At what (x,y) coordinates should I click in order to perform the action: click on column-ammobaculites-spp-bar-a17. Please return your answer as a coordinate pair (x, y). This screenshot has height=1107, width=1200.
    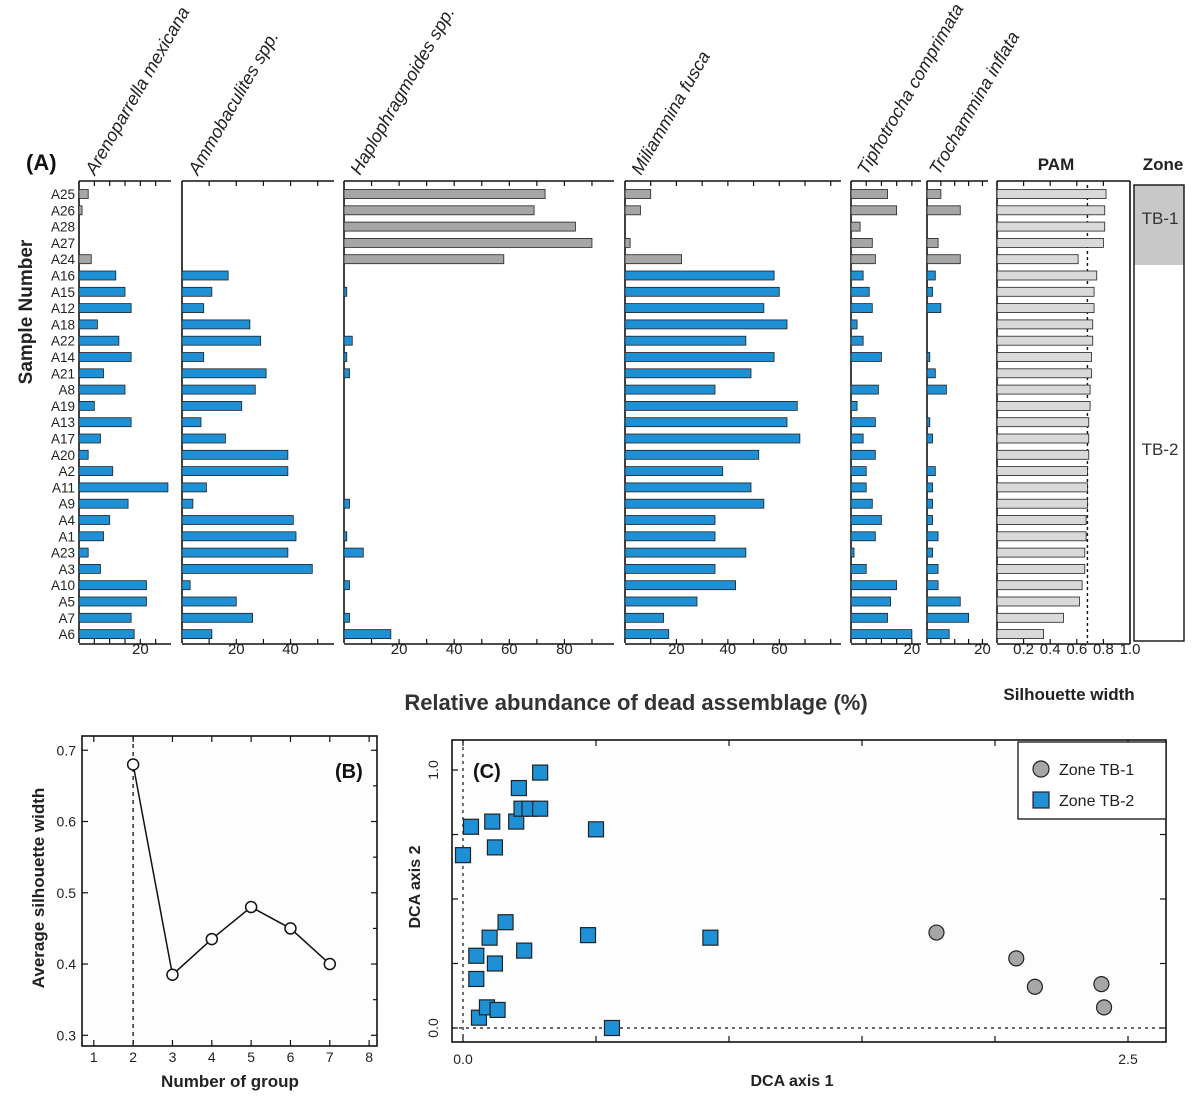
    Looking at the image, I should click on (203, 438).